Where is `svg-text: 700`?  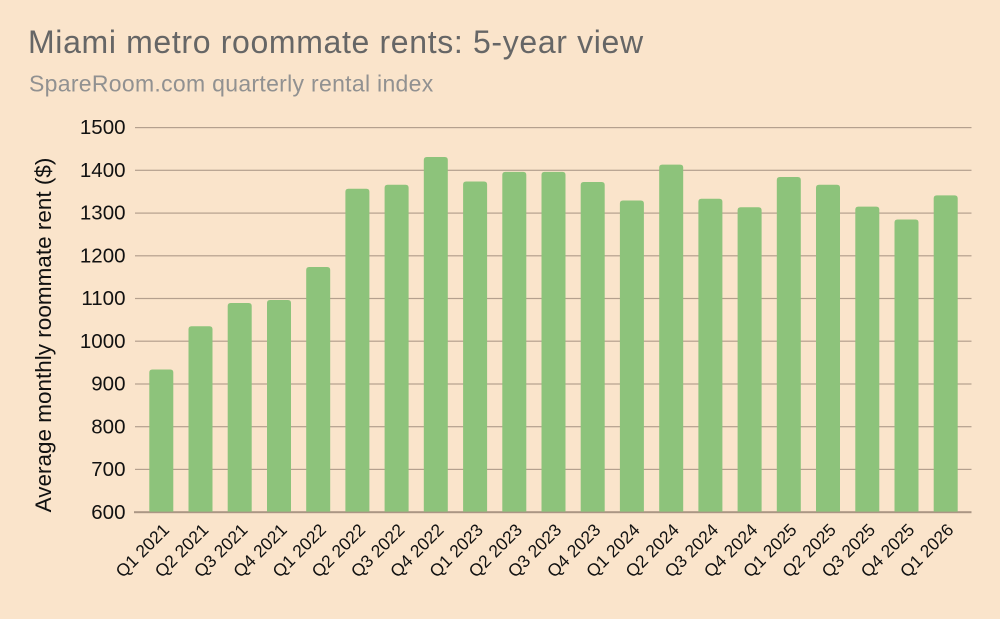
svg-text: 700 is located at coordinates (108, 469).